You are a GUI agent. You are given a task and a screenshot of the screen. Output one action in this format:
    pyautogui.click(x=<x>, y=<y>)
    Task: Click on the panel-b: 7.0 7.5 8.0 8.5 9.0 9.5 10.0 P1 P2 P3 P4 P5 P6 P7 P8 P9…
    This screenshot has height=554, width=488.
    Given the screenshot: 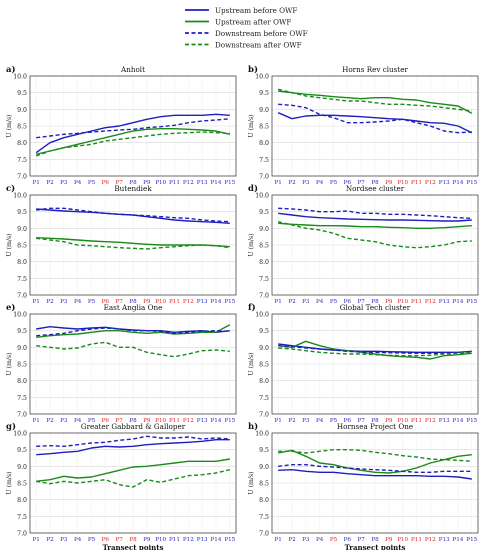 What is the action you would take?
    pyautogui.click(x=363, y=125)
    